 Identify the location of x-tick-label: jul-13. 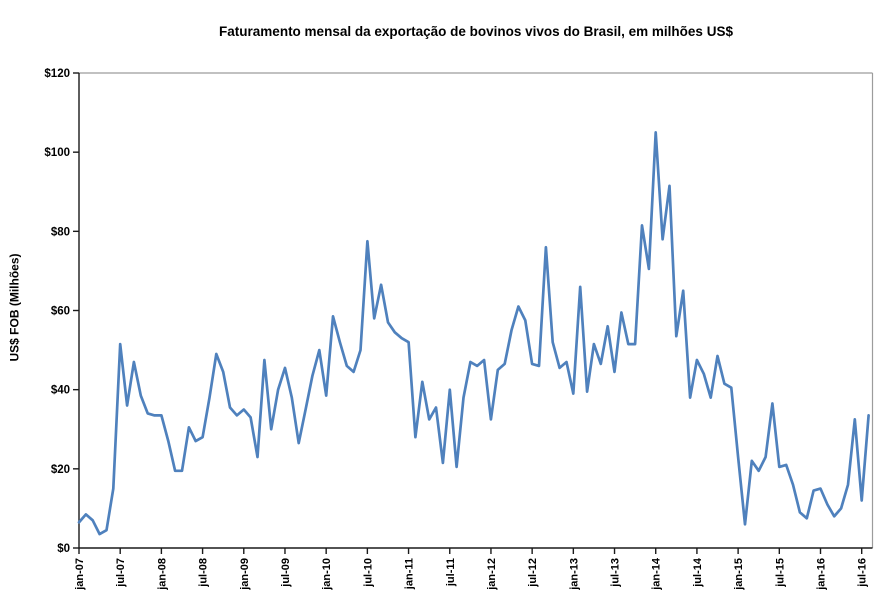
(616, 573).